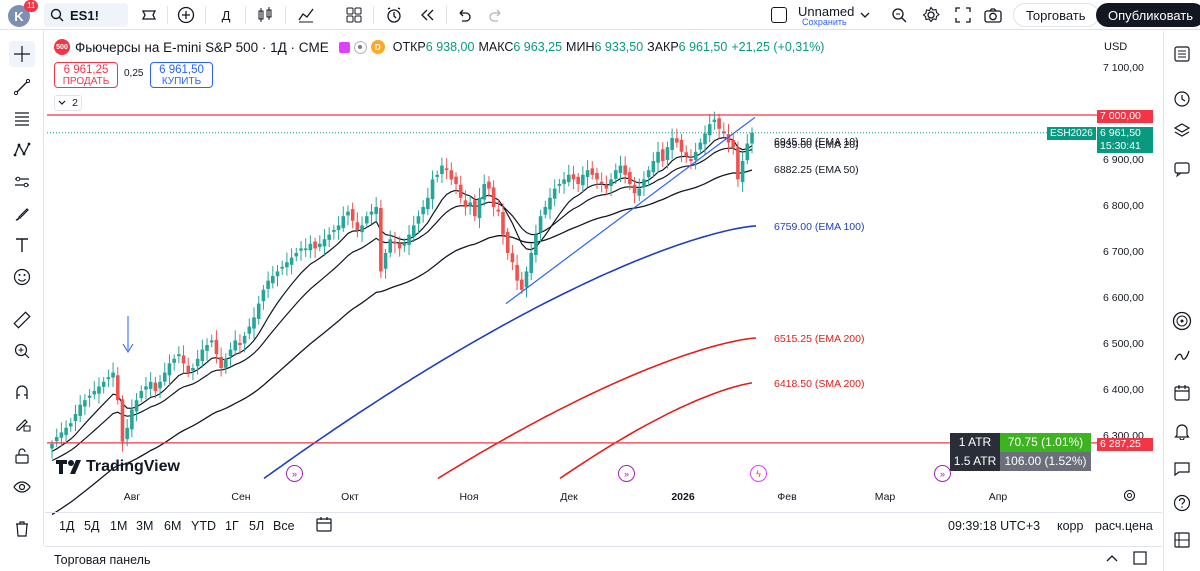 The width and height of the screenshot is (1200, 571). What do you see at coordinates (68, 103) in the screenshot?
I see `indicators-collapse-toggle: 2` at bounding box center [68, 103].